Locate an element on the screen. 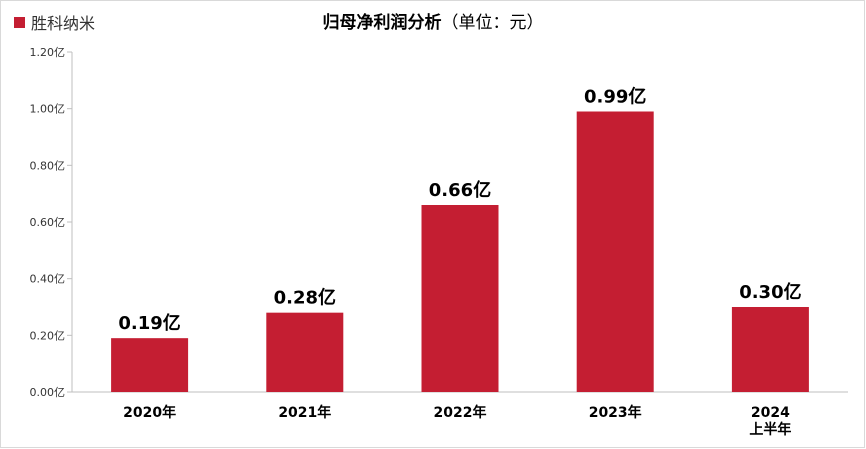  legend-label: 胜科纳米 is located at coordinates (63, 23).